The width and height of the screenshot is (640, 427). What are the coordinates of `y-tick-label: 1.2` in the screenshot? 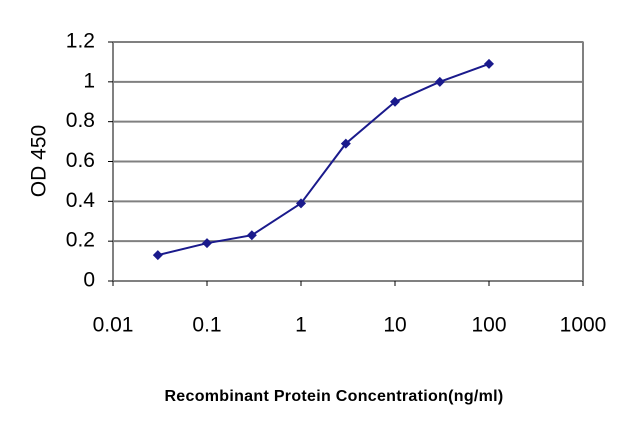 It's located at (80, 41).